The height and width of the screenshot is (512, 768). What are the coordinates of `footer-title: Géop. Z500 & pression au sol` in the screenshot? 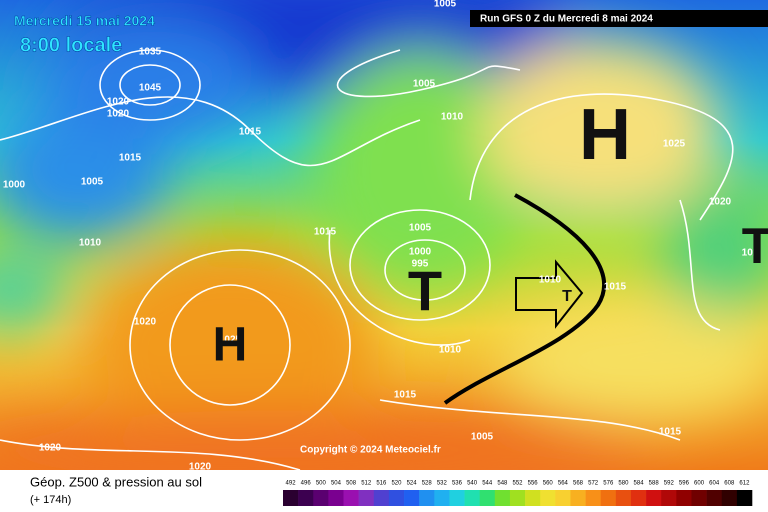 It's located at (116, 481).